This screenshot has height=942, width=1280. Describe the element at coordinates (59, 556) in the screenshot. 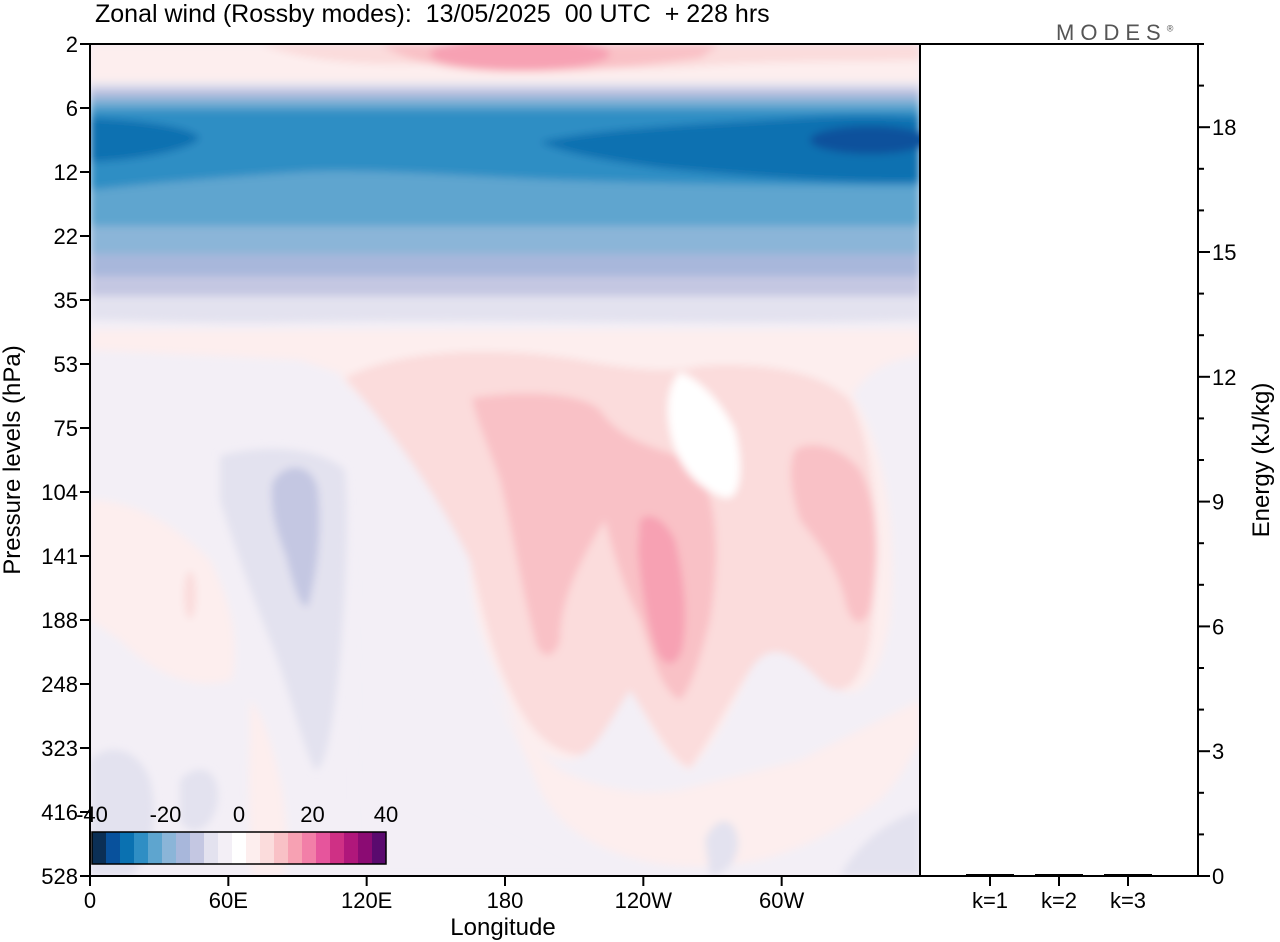

I see `y-tick-label: 141` at that location.